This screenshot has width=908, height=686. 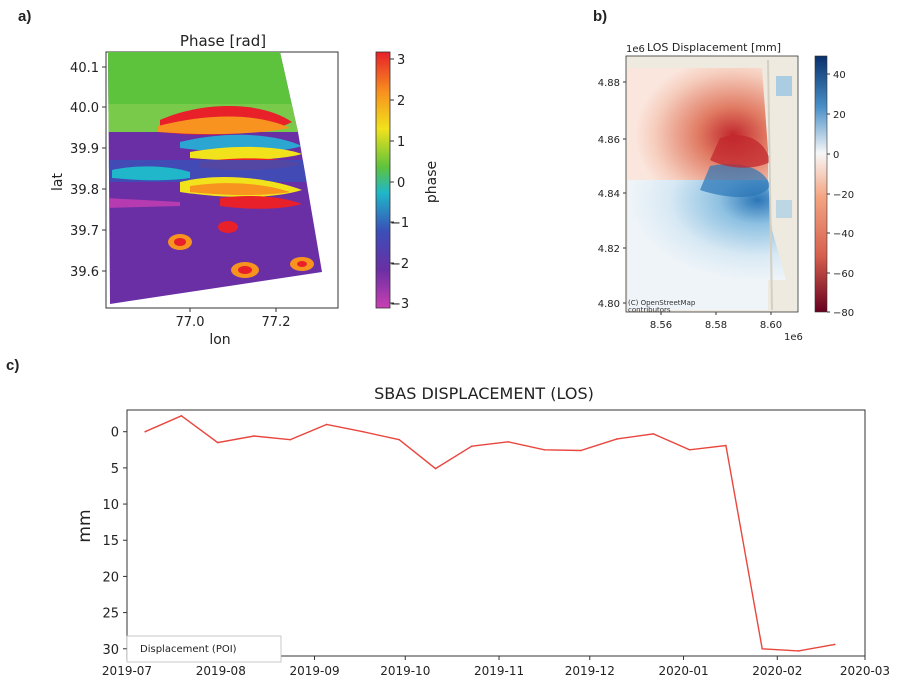 What do you see at coordinates (793, 337) in the screenshot?
I see `los-x-offset: 1e6` at bounding box center [793, 337].